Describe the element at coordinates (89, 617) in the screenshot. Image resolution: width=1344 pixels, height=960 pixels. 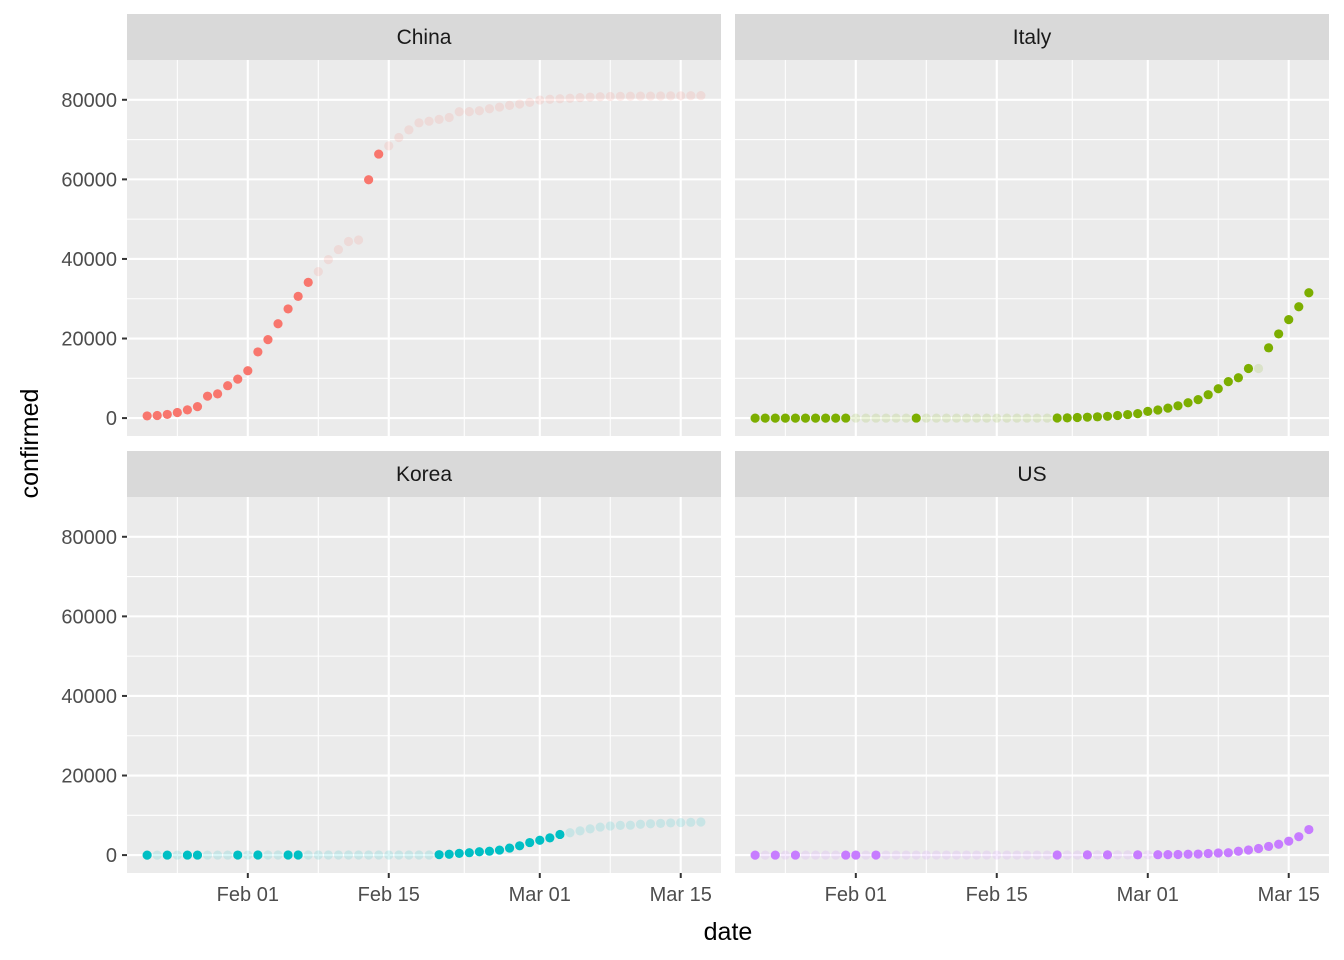
I see `y-tick-label: 60000` at that location.